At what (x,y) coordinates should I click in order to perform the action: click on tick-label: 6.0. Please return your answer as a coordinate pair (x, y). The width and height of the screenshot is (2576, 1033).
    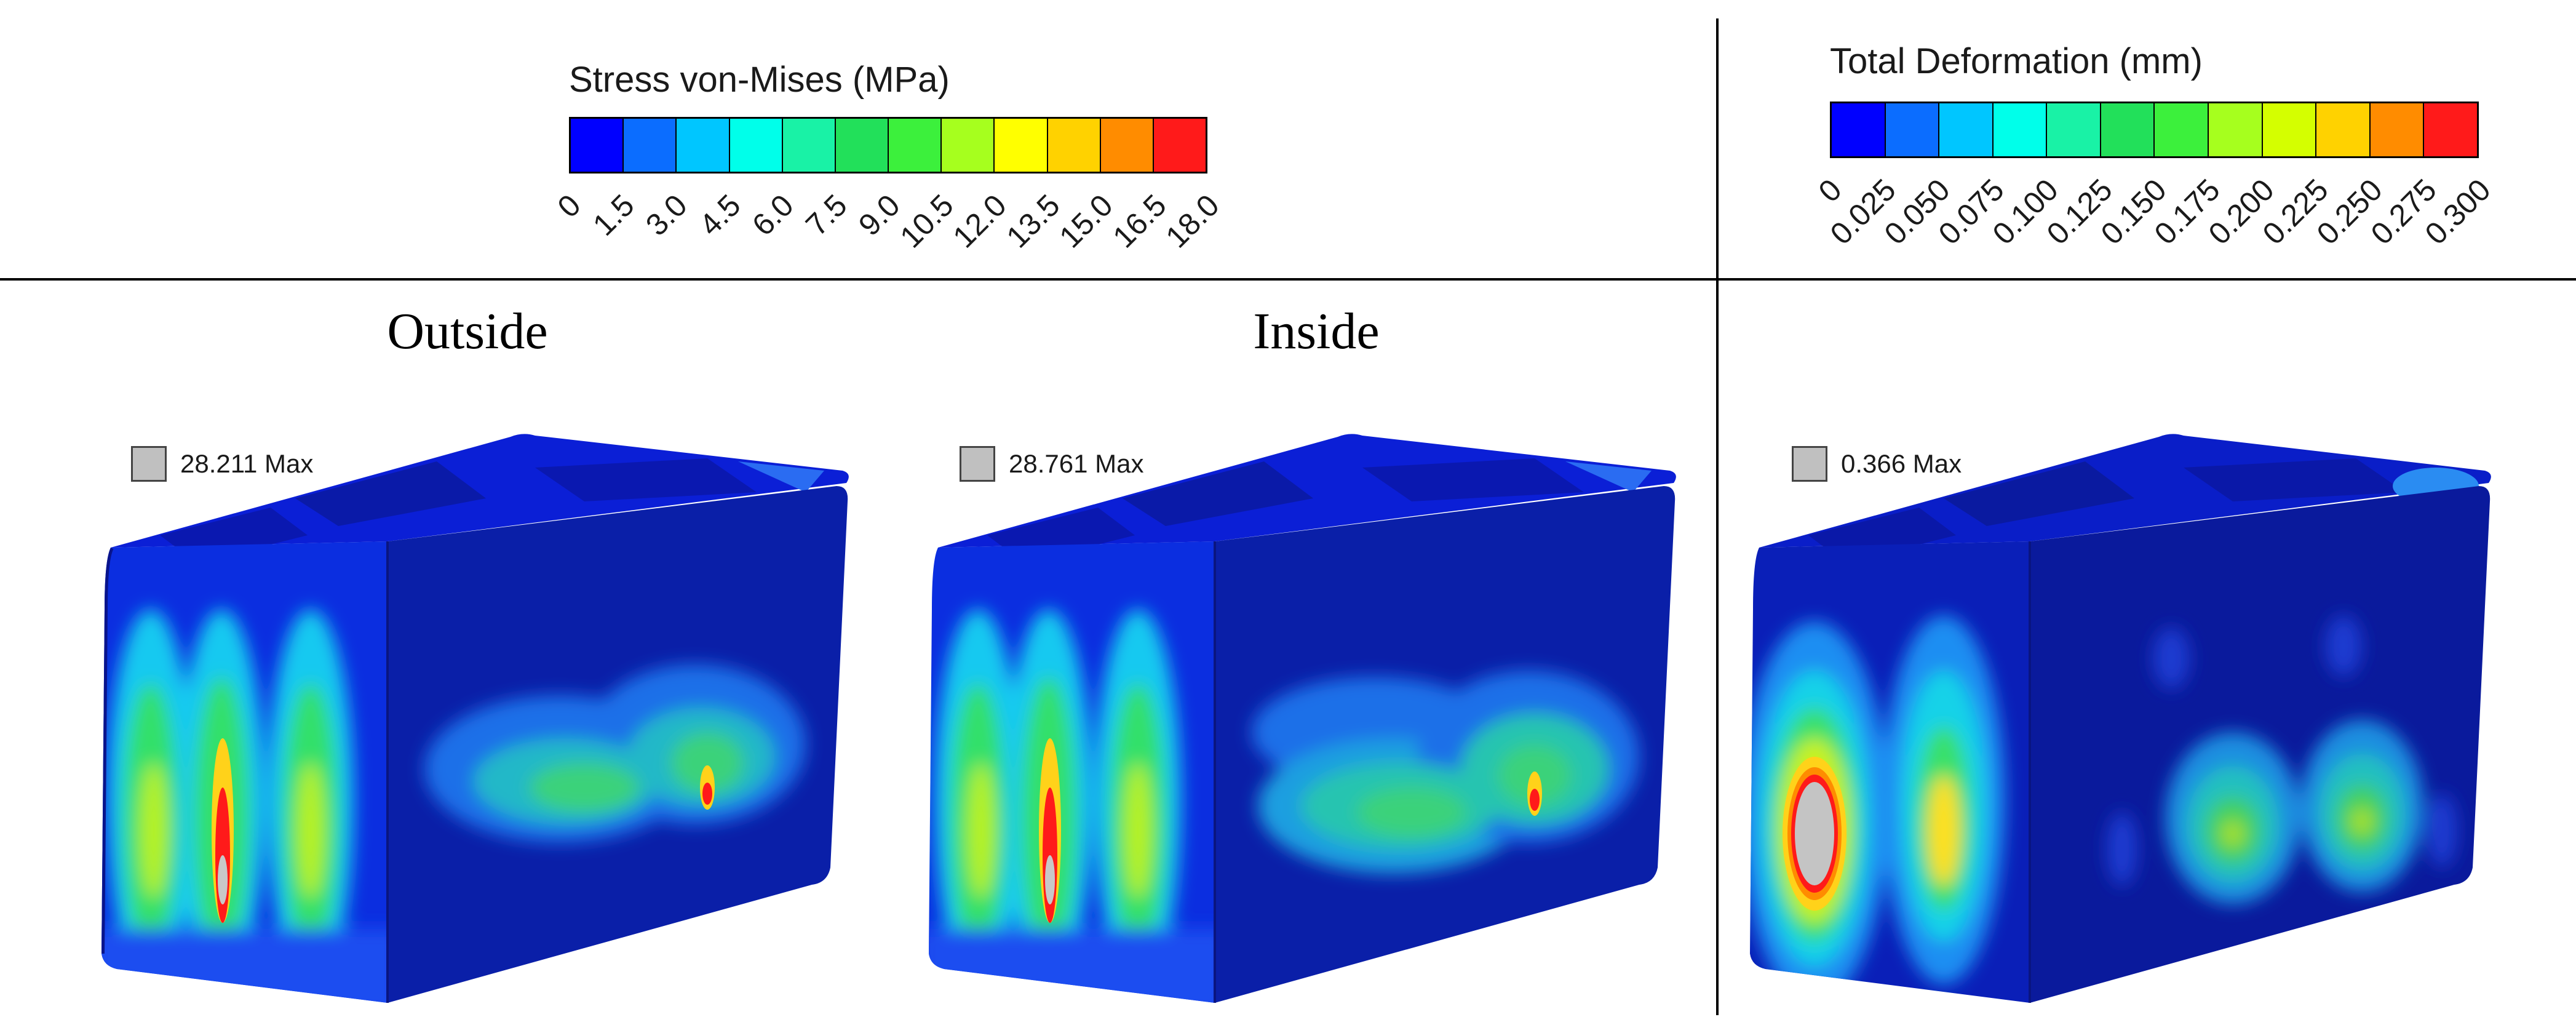
    Looking at the image, I should click on (772, 215).